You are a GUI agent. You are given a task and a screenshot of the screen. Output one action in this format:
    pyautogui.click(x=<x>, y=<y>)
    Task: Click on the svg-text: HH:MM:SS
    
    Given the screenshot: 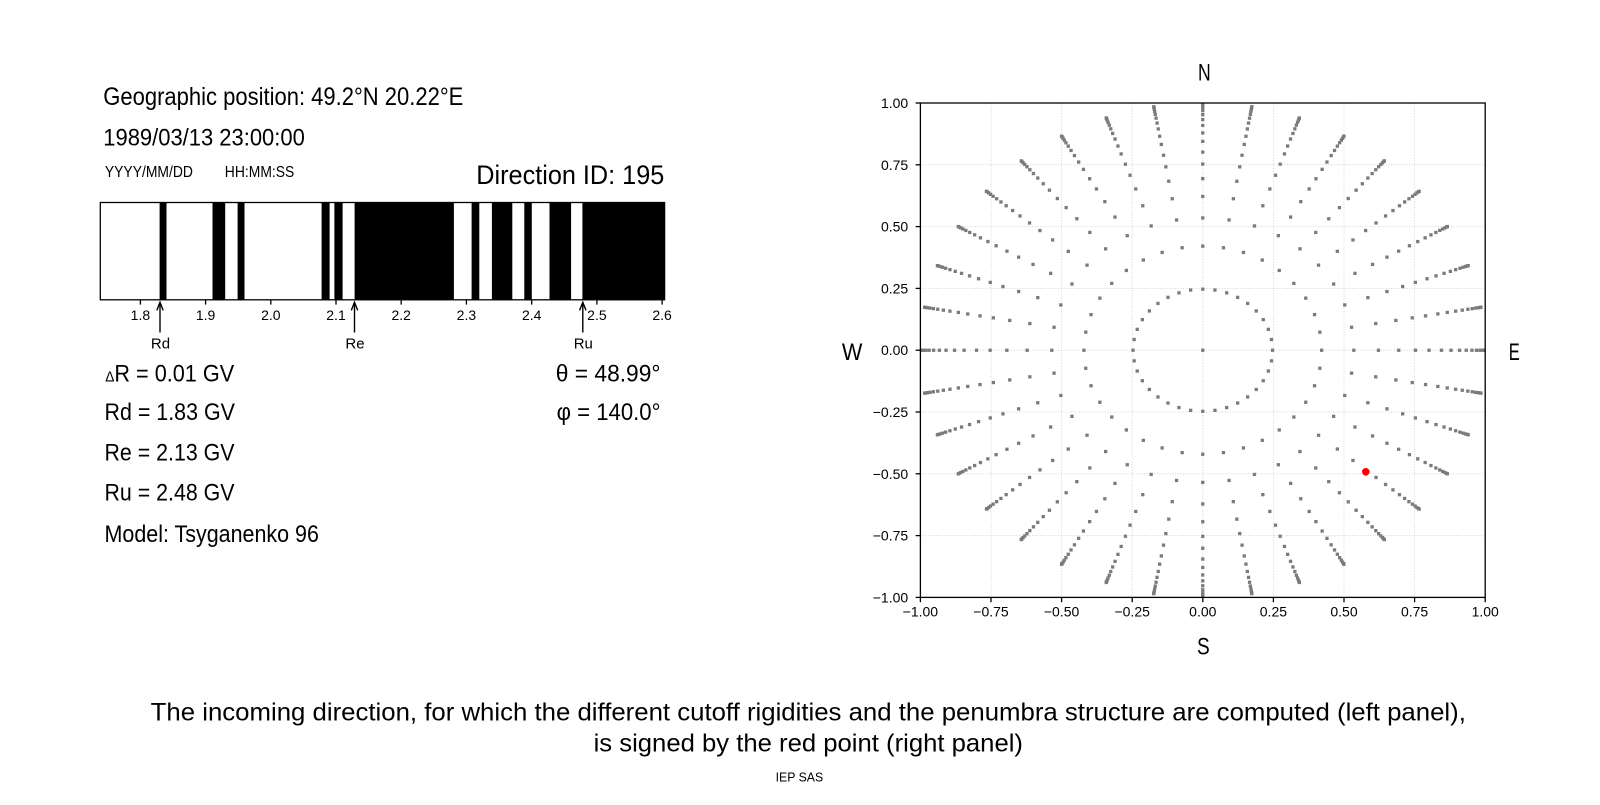 What is the action you would take?
    pyautogui.click(x=259, y=172)
    